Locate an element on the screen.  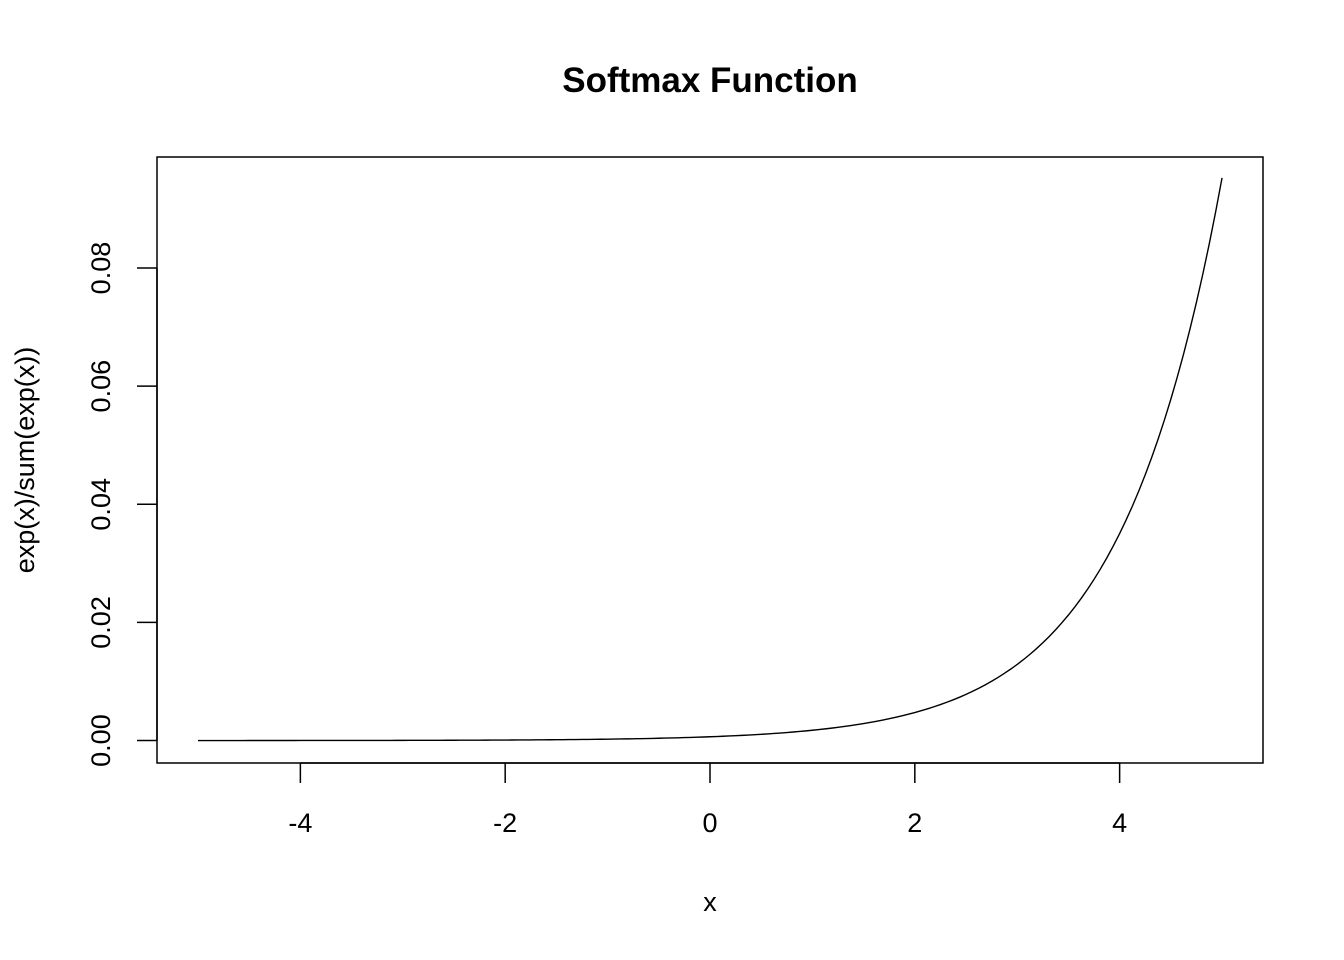
x-tick-label: -4 is located at coordinates (300, 823).